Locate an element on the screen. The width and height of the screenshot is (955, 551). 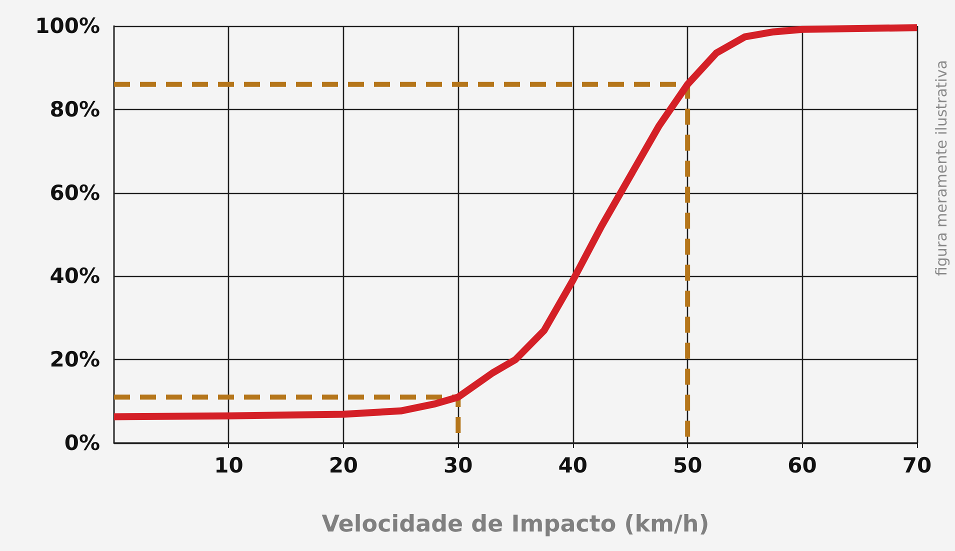
y-tick-label: 20% is located at coordinates (75, 360).